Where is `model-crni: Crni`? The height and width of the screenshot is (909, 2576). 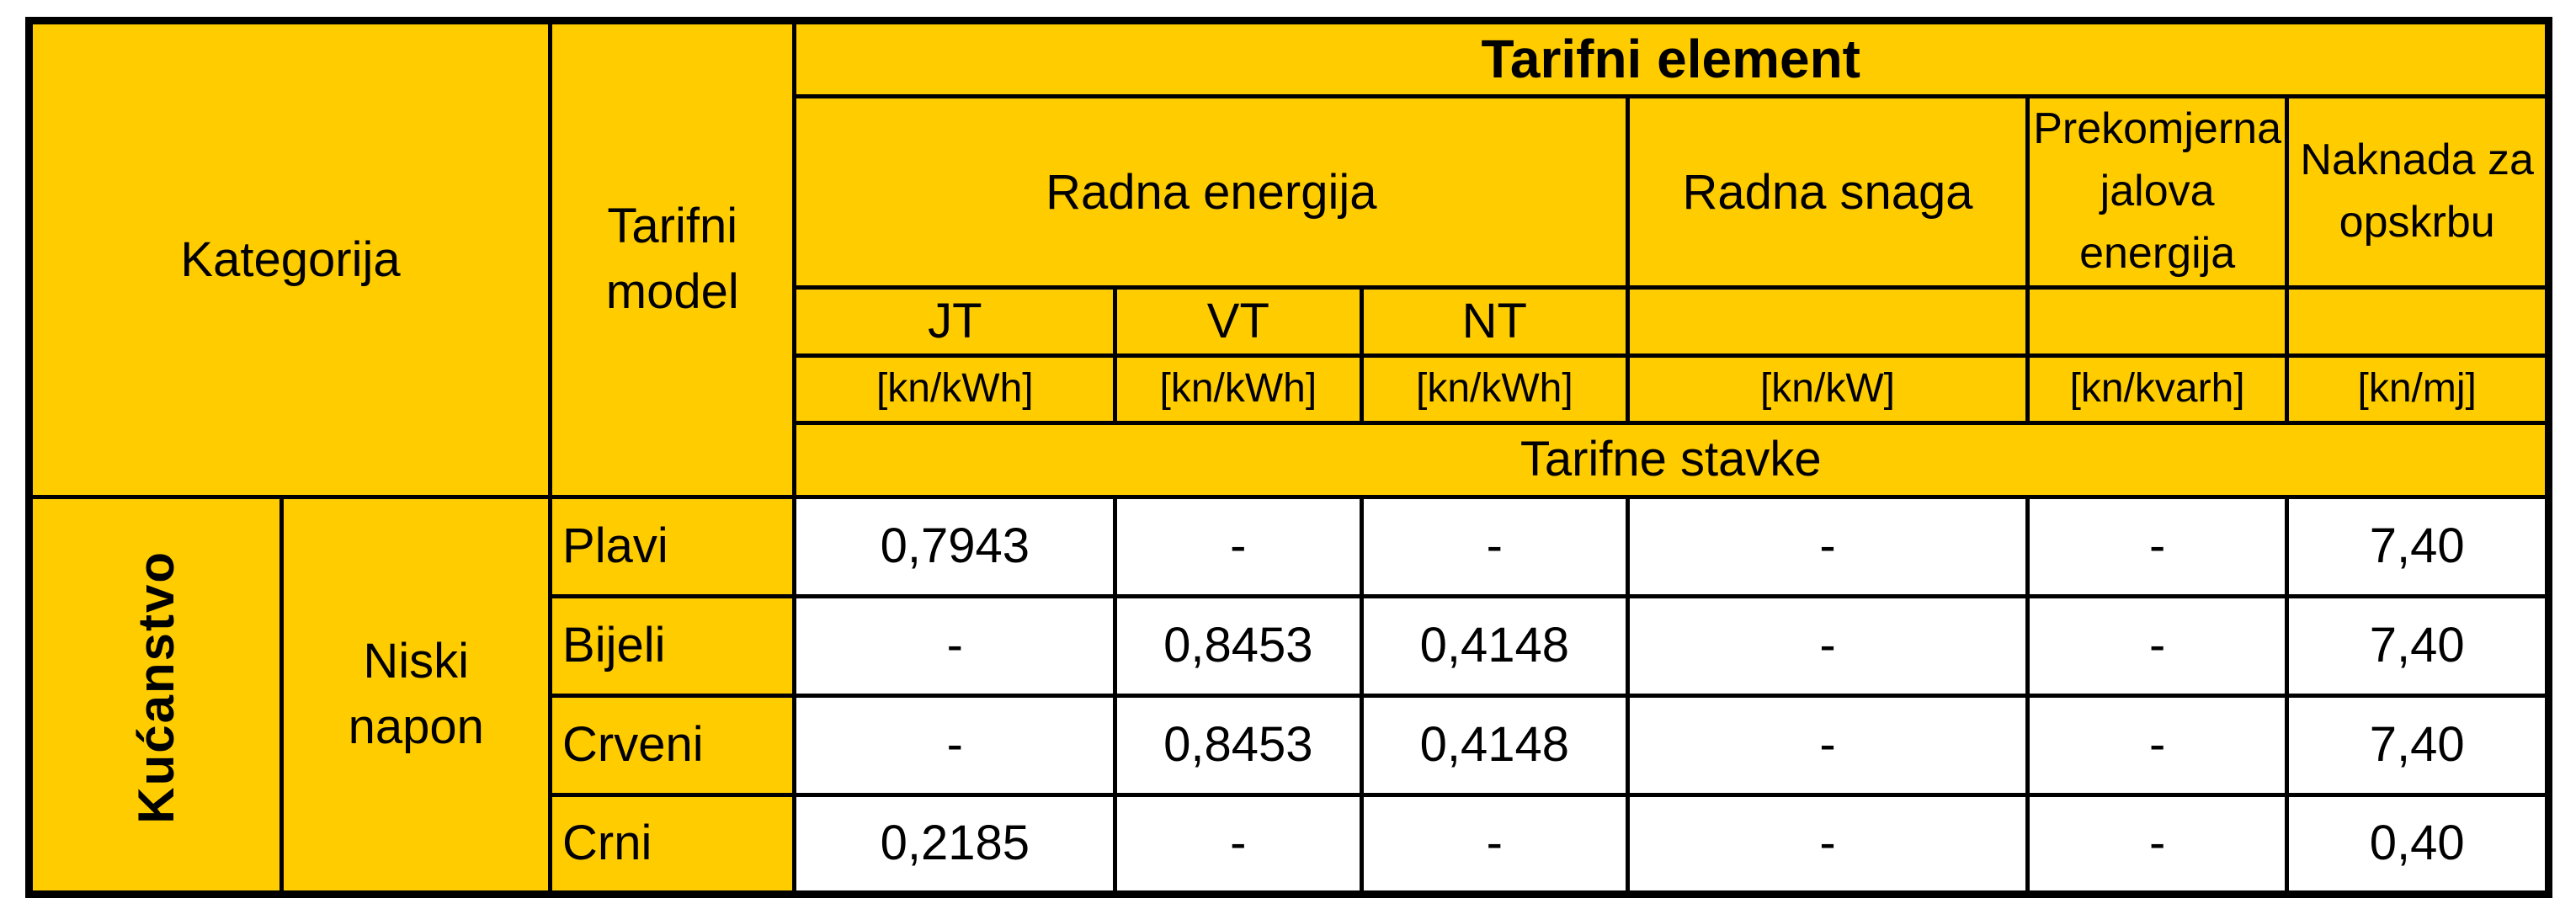 model-crni: Crni is located at coordinates (673, 844).